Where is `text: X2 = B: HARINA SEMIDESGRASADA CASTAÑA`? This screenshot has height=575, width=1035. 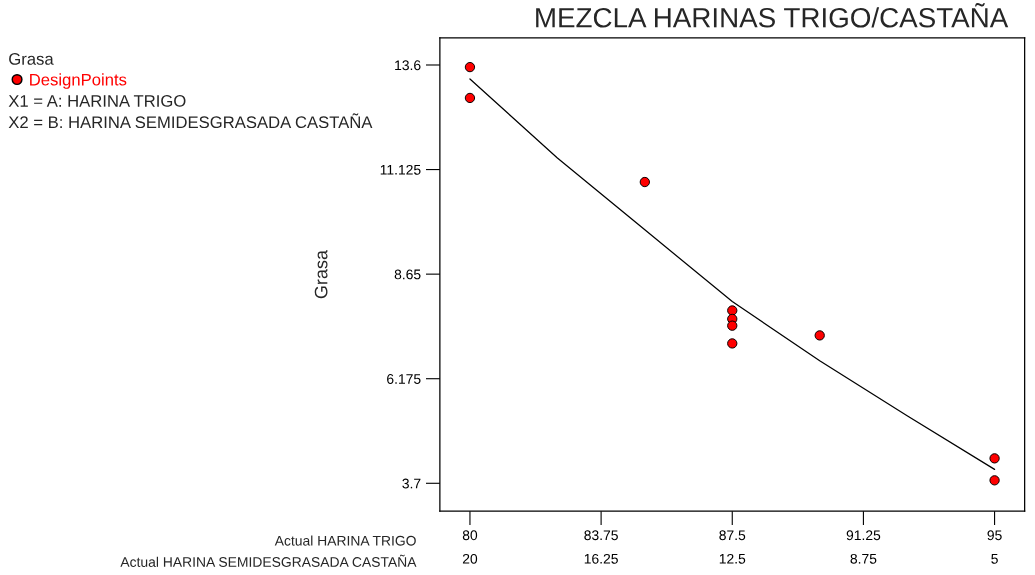 text: X2 = B: HARINA SEMIDESGRASADA CASTAÑA is located at coordinates (190, 121).